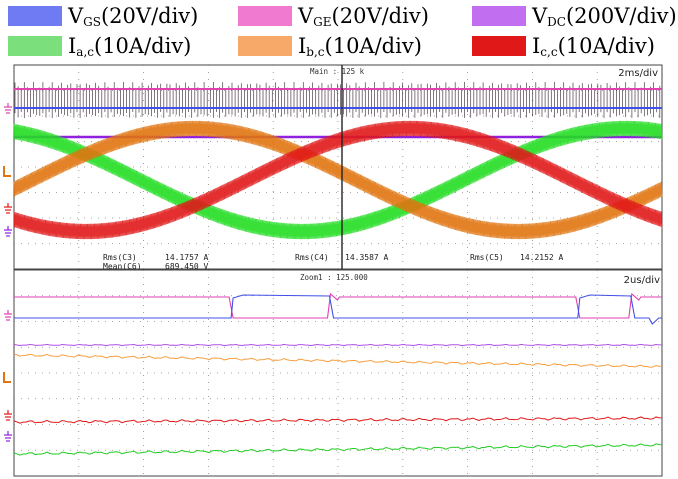  I want to click on zoom-channel-markers, so click(7, 376).